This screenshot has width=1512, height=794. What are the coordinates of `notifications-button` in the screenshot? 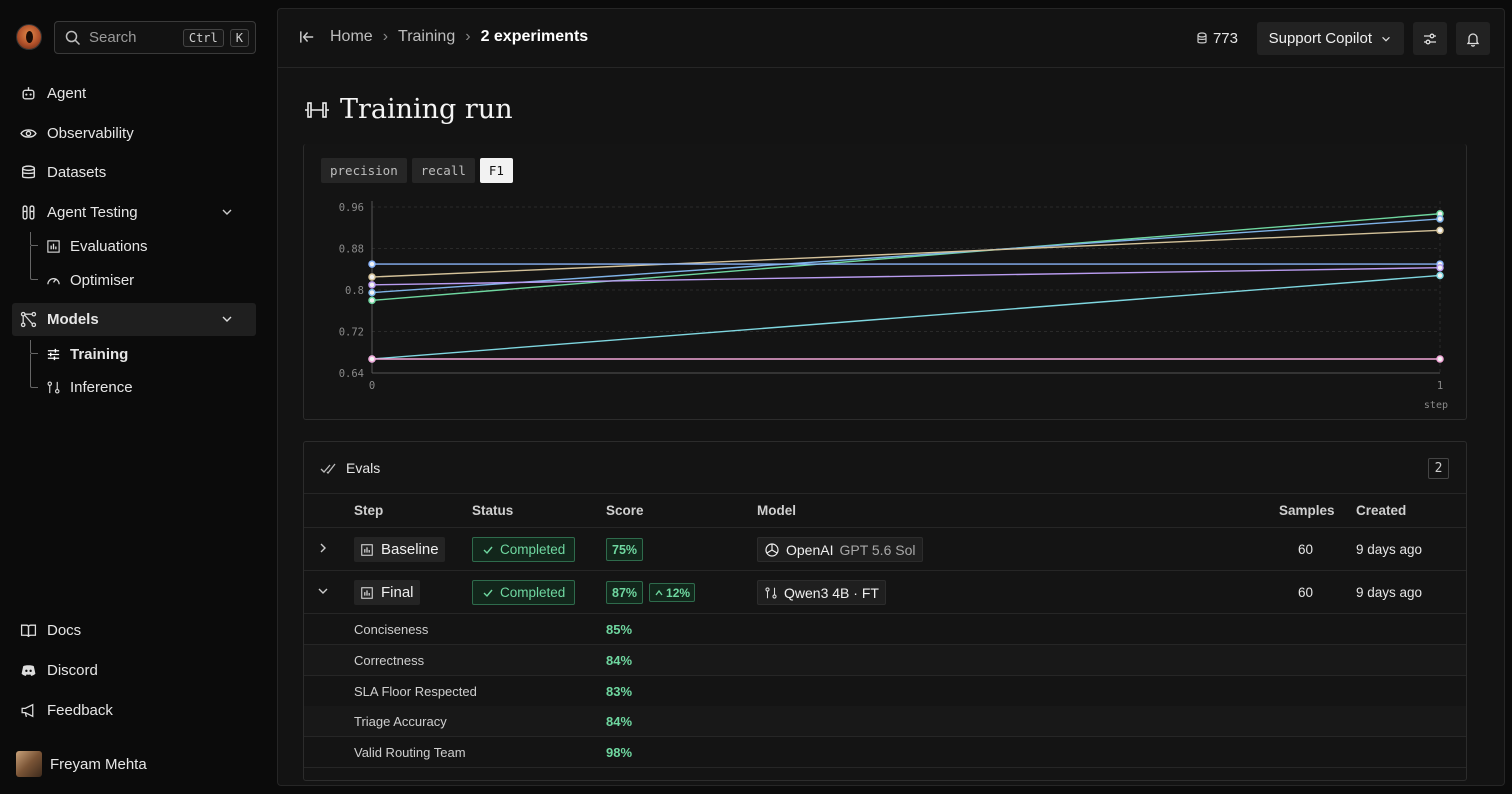 It's located at (1473, 38).